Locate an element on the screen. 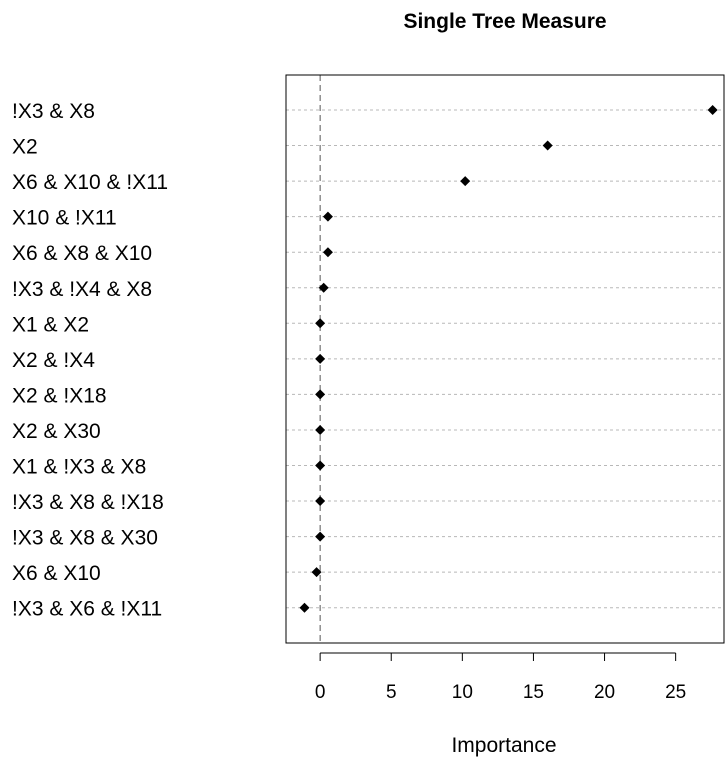 Image resolution: width=725 pixels, height=764 pixels. x-axis-title: Importance is located at coordinates (503, 745).